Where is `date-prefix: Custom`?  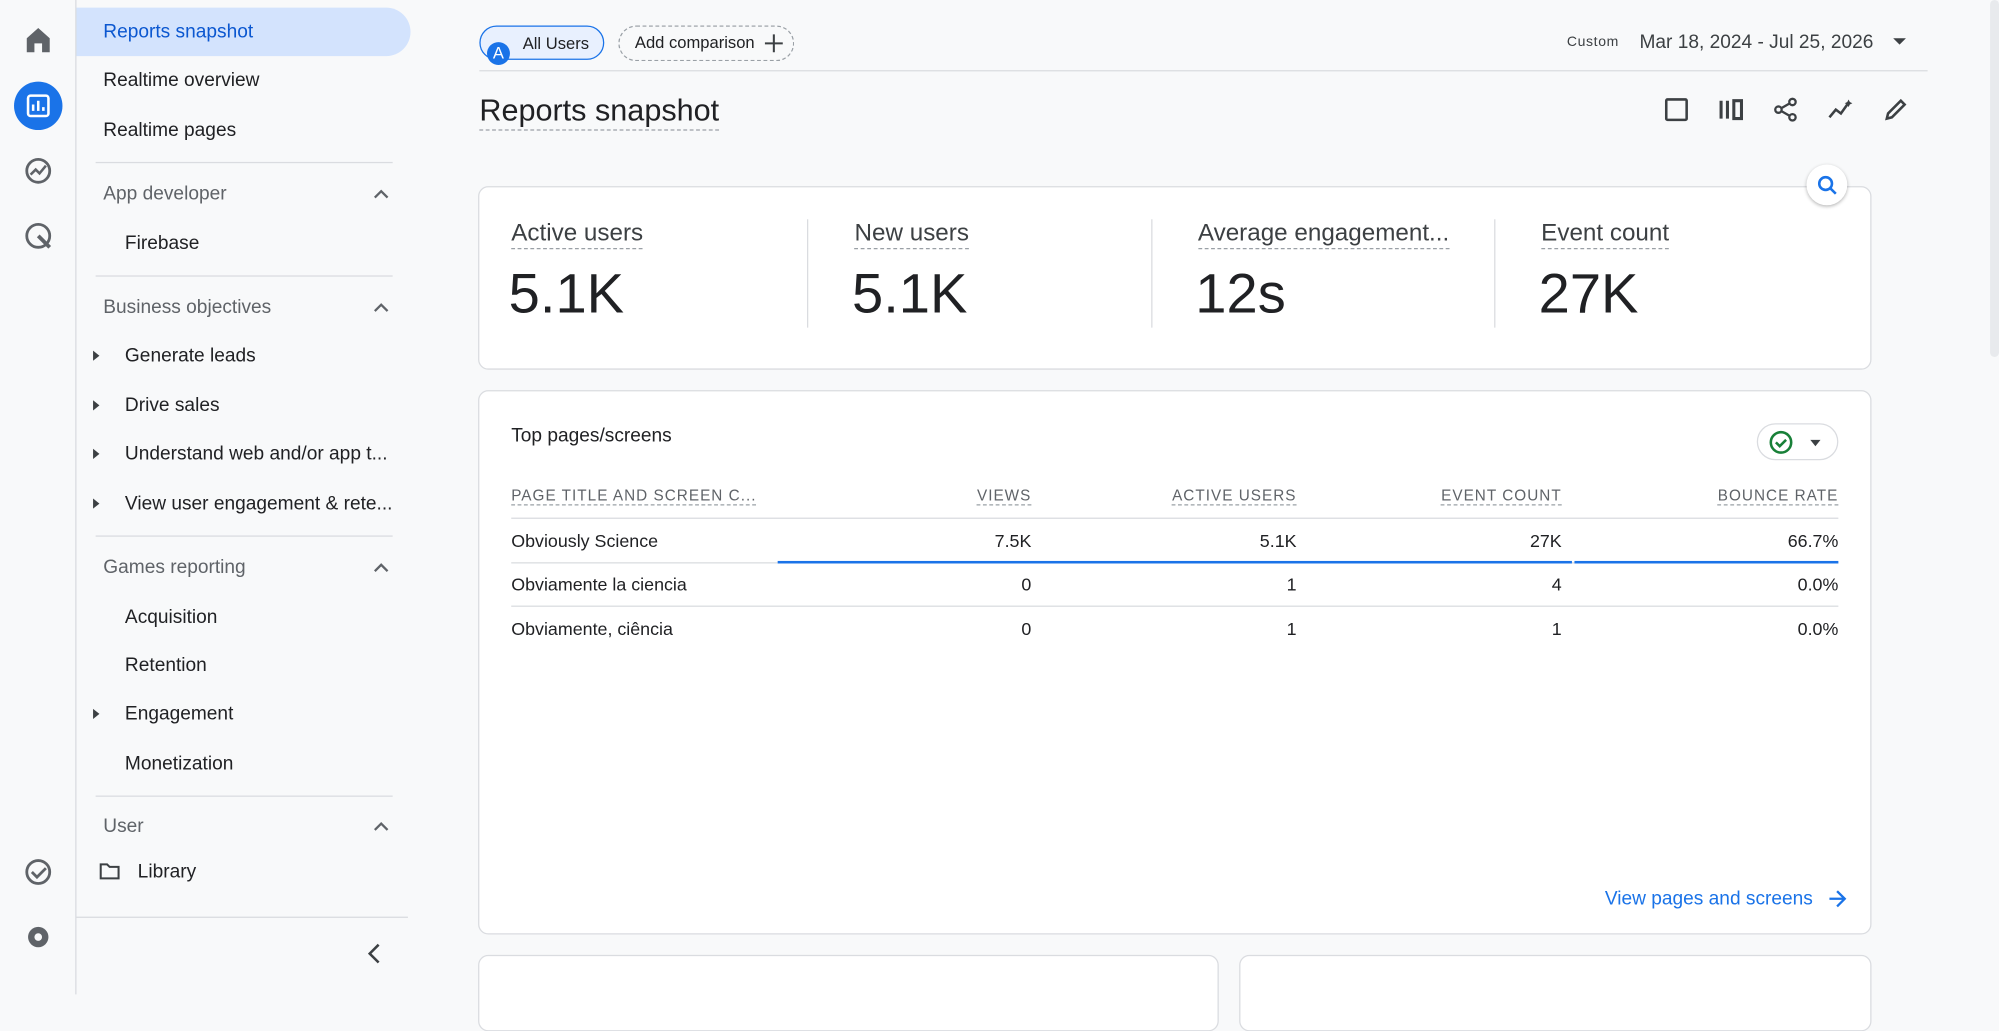 date-prefix: Custom is located at coordinates (1592, 42).